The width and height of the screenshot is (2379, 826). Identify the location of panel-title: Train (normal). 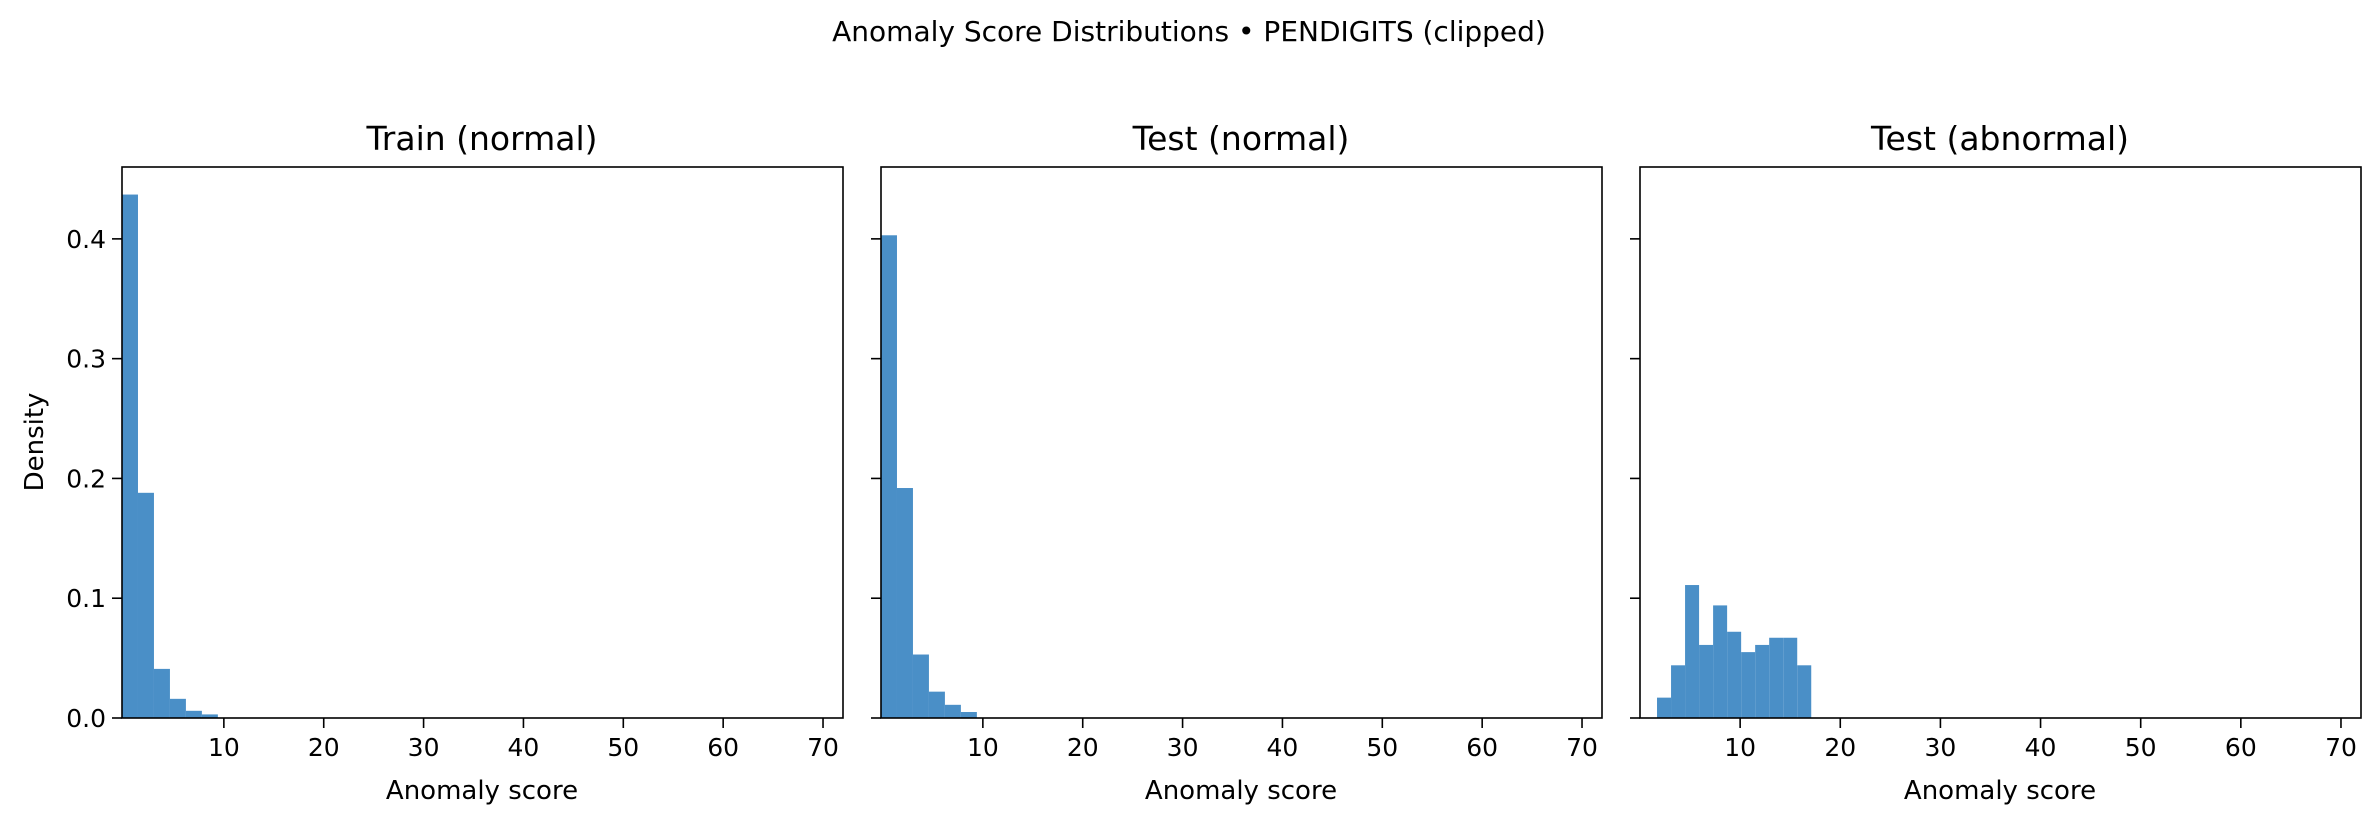
(481, 138).